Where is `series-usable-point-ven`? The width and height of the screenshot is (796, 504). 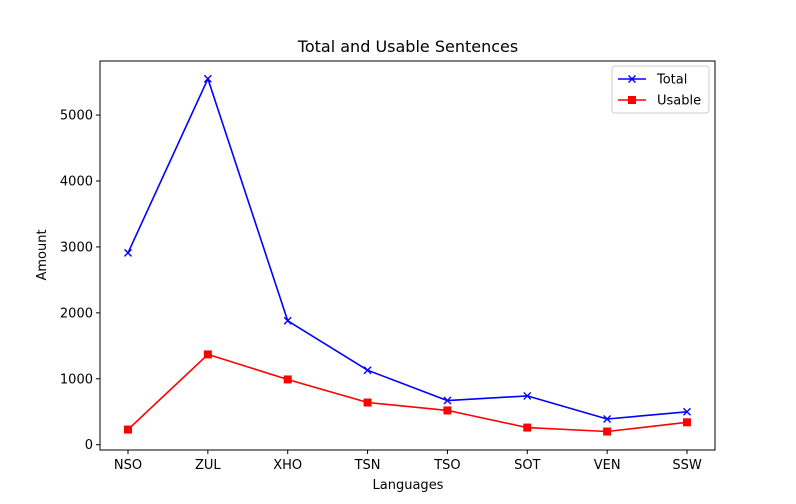 series-usable-point-ven is located at coordinates (607, 431).